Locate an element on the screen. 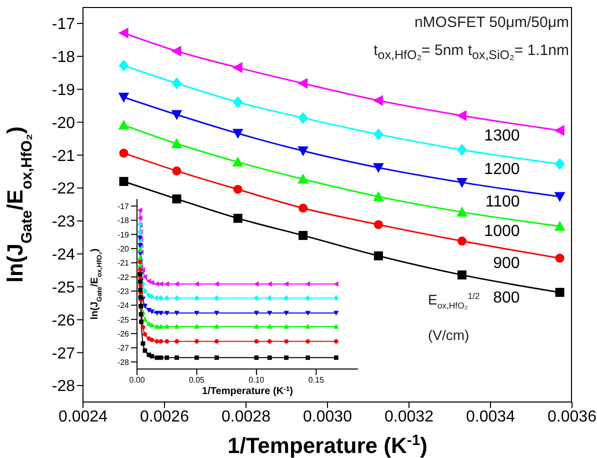 The image size is (597, 458). x-tick-label: 0.00 is located at coordinates (137, 380).